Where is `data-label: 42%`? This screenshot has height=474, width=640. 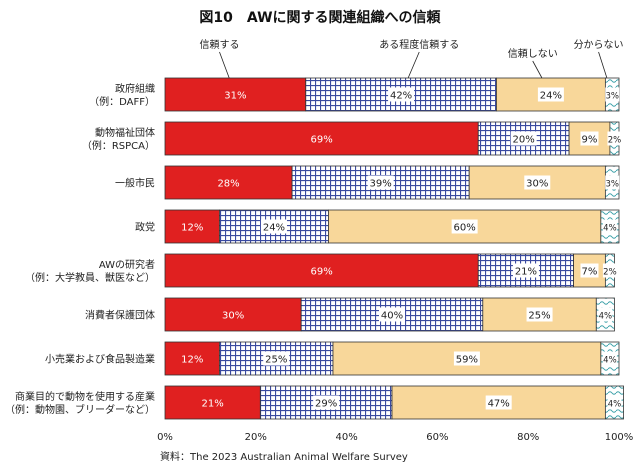
data-label: 42% is located at coordinates (401, 96).